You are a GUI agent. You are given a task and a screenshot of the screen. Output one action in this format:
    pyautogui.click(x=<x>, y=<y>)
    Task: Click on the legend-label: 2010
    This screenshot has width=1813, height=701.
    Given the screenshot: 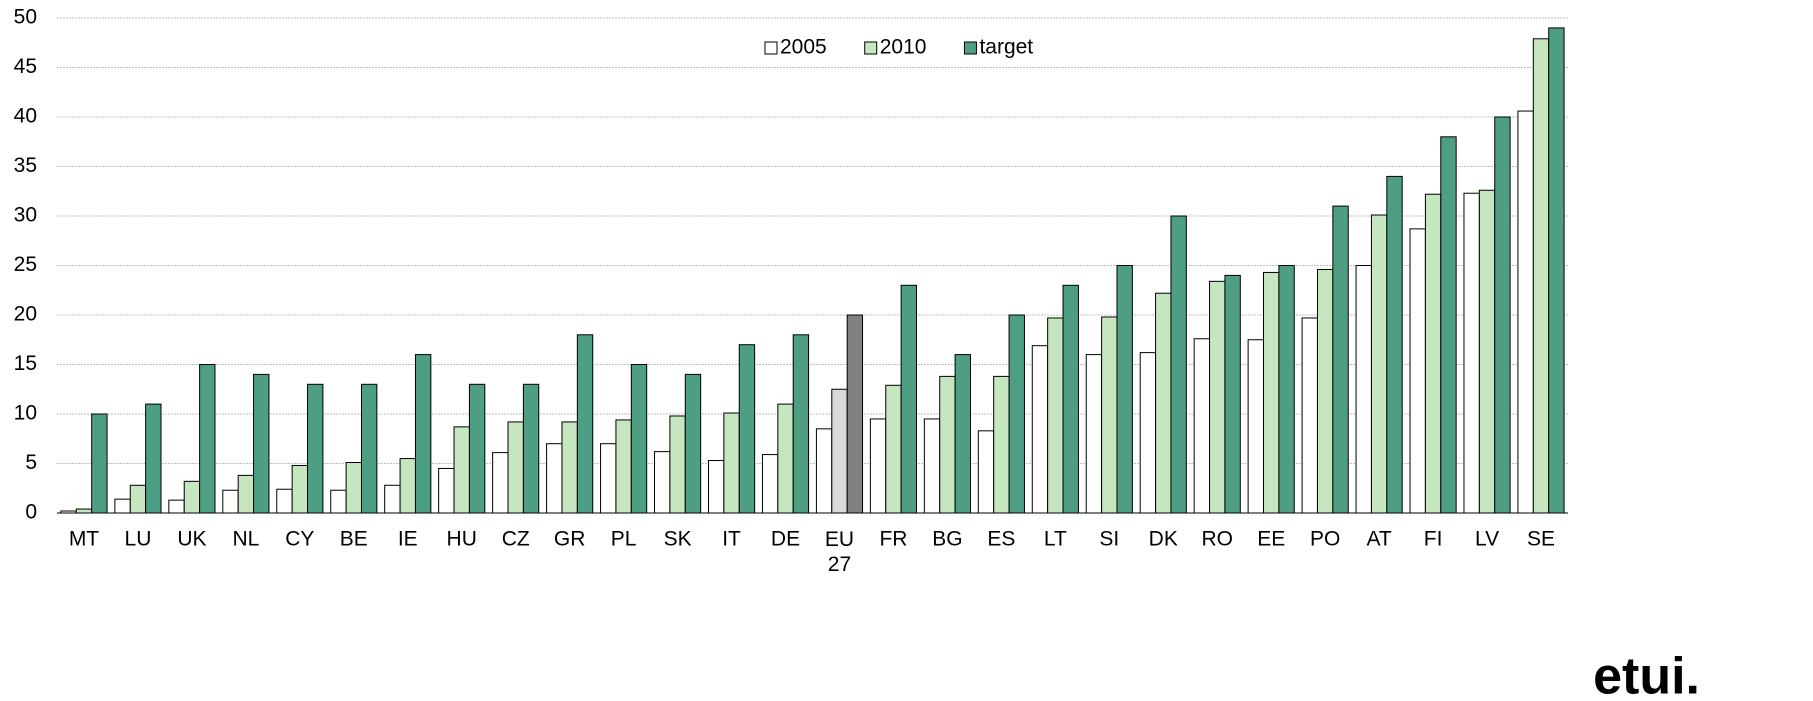 What is the action you would take?
    pyautogui.click(x=903, y=47)
    